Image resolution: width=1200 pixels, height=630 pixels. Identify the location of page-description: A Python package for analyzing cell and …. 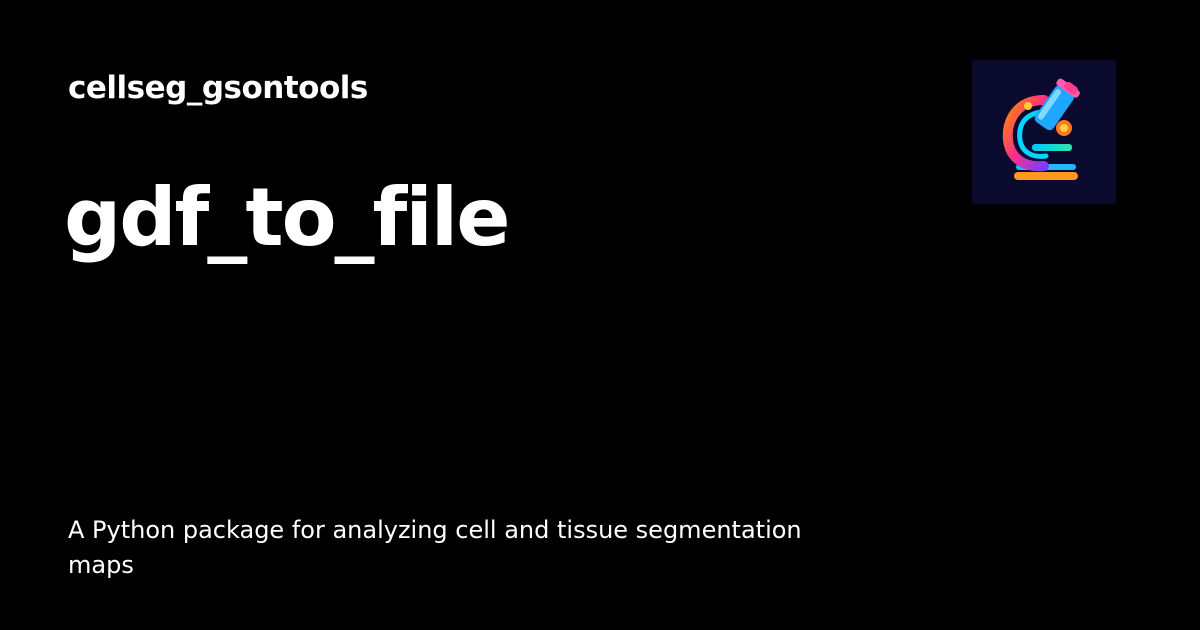
(435, 547).